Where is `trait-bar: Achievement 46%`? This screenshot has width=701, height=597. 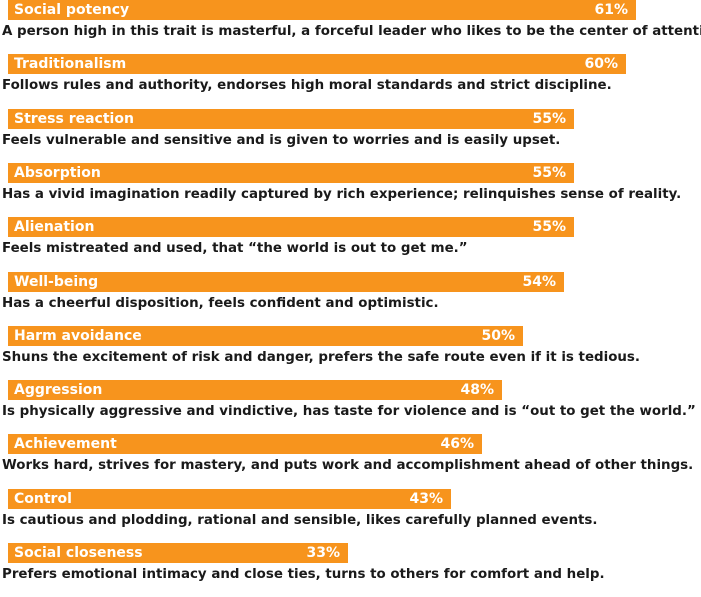 trait-bar: Achievement 46% is located at coordinates (245, 444).